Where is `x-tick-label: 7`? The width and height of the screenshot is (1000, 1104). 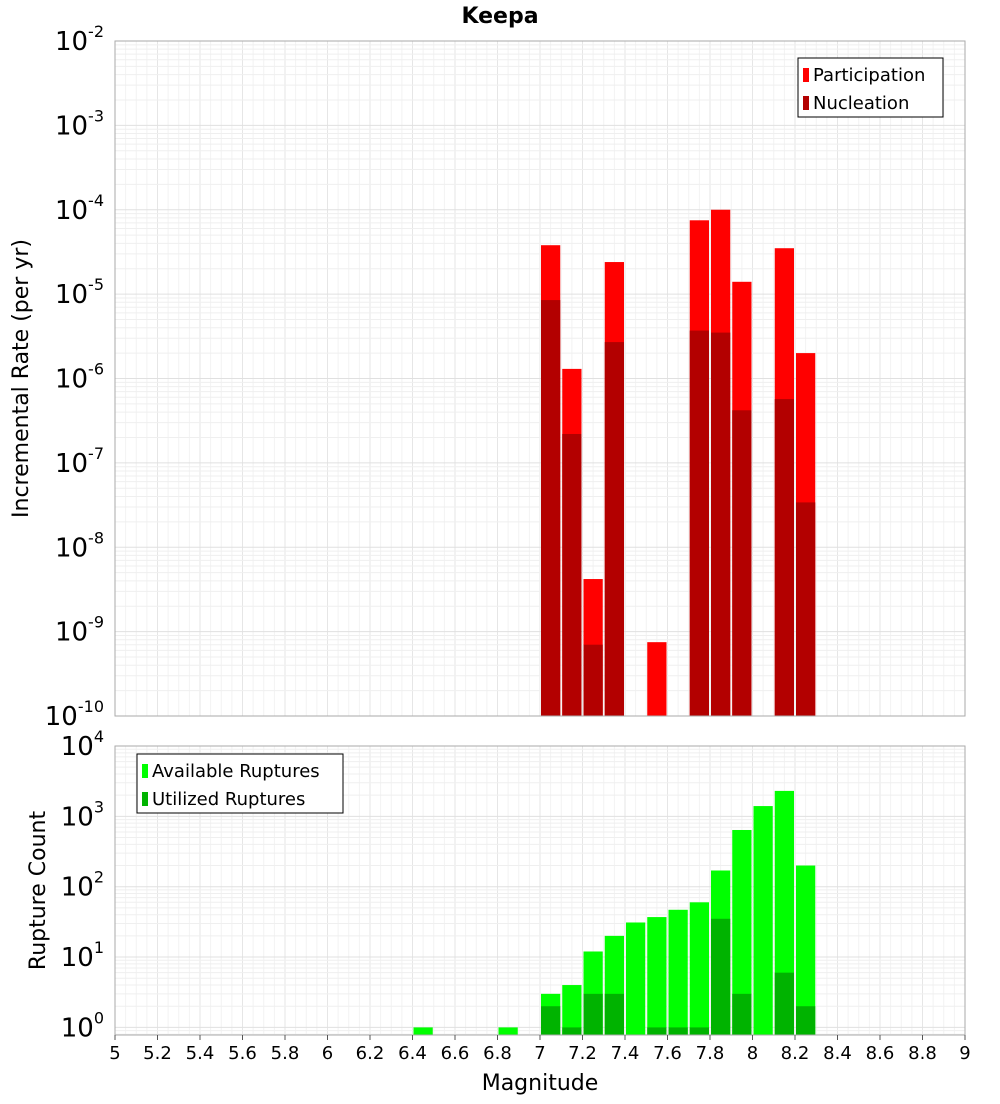 x-tick-label: 7 is located at coordinates (539, 1053).